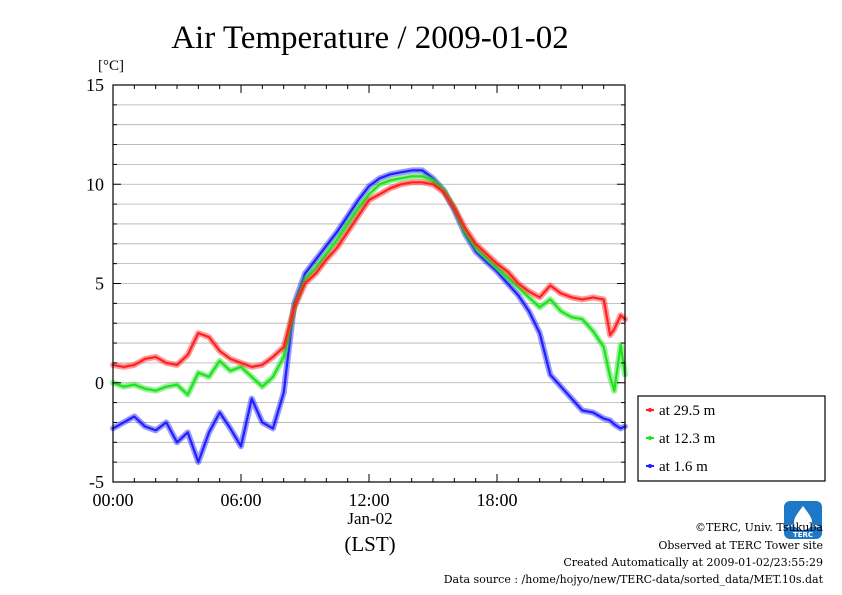 Image resolution: width=842 pixels, height=595 pixels. I want to click on y-tick-label: 10, so click(95, 184).